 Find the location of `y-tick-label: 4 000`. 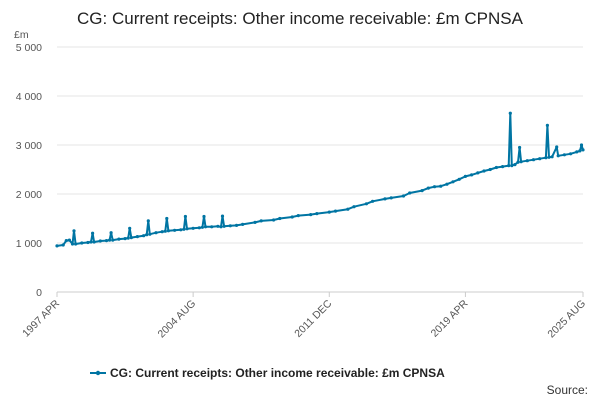

y-tick-label: 4 000 is located at coordinates (29, 97).